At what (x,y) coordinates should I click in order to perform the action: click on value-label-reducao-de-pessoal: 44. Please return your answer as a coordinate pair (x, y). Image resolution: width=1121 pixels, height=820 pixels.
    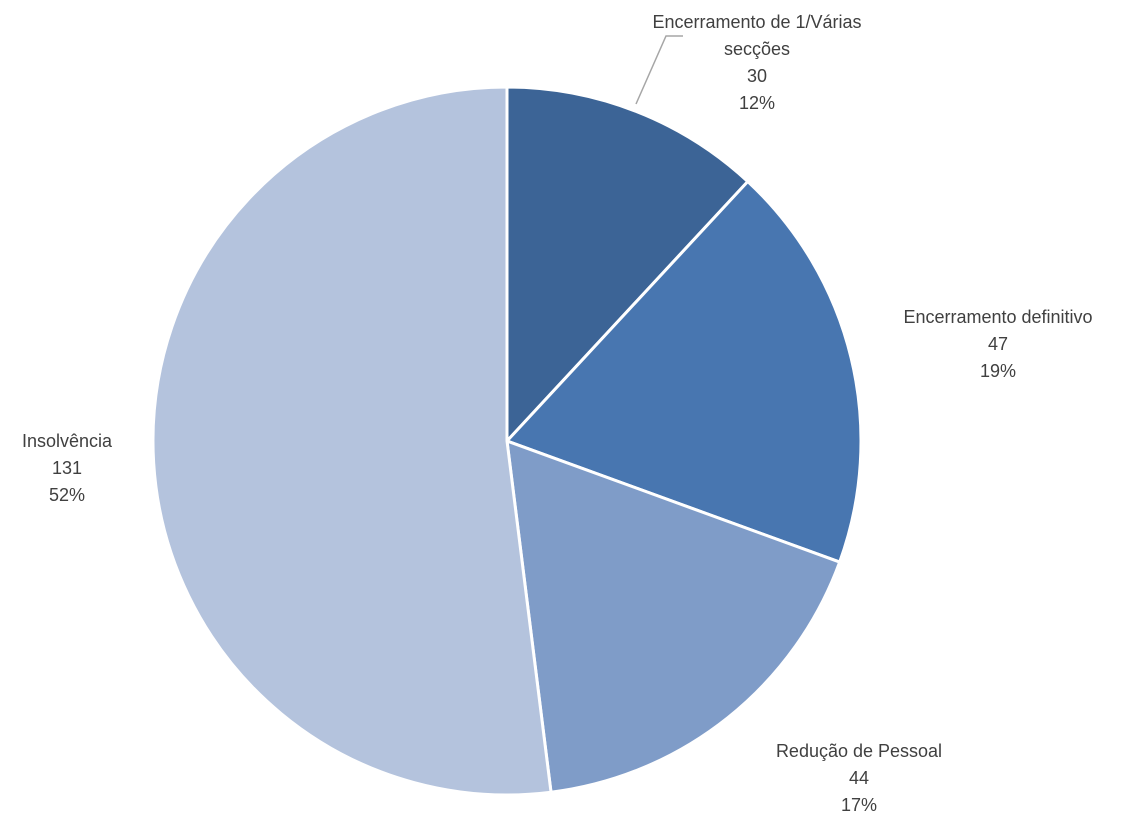
    Looking at the image, I should click on (859, 778).